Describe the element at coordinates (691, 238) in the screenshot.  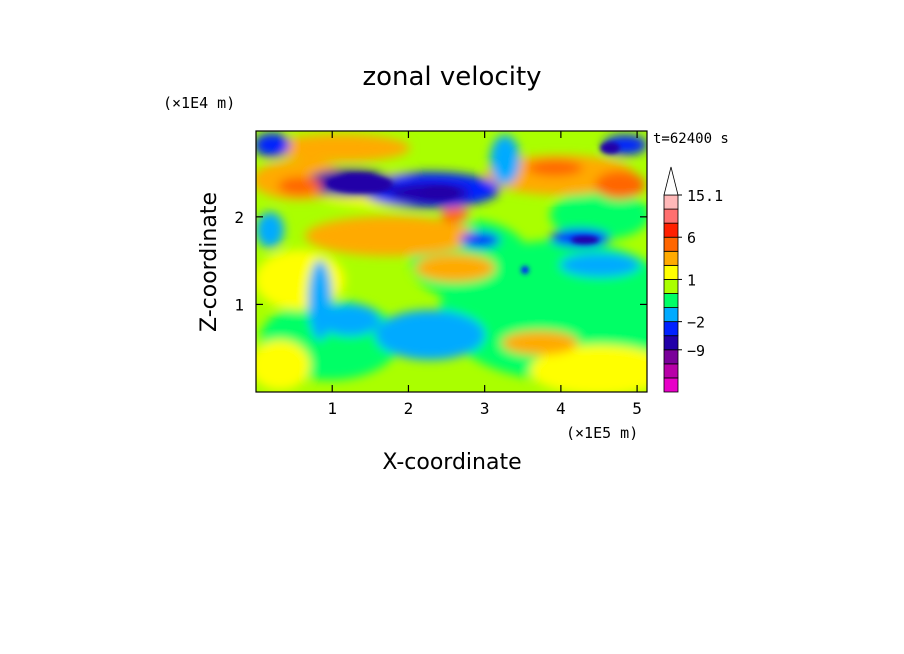
I see `colorbar-label: 6` at that location.